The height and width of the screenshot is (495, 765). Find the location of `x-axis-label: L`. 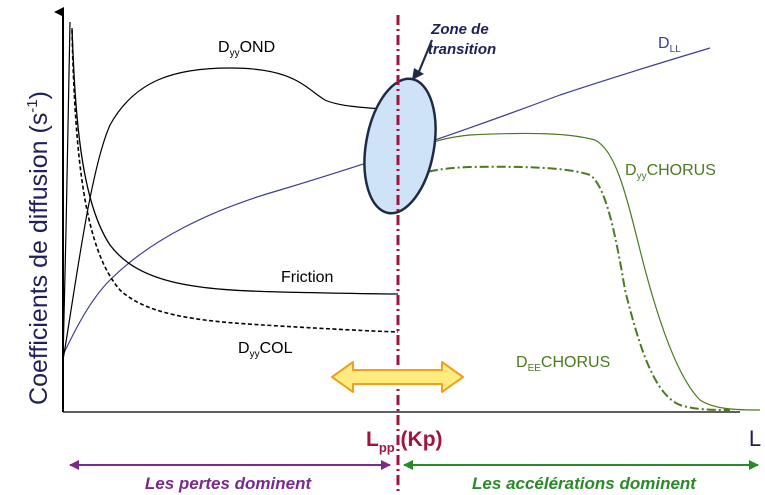

x-axis-label: L is located at coordinates (755, 438).